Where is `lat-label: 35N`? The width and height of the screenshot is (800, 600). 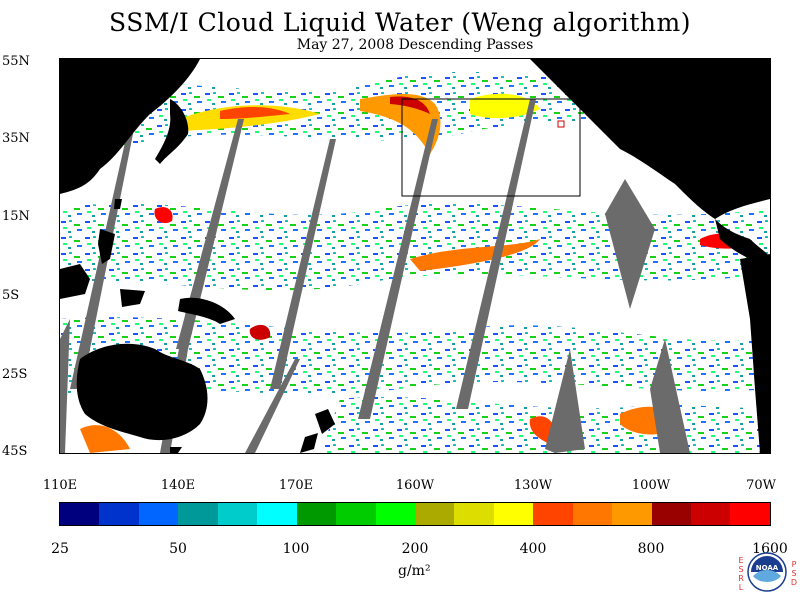
lat-label: 35N is located at coordinates (16, 138).